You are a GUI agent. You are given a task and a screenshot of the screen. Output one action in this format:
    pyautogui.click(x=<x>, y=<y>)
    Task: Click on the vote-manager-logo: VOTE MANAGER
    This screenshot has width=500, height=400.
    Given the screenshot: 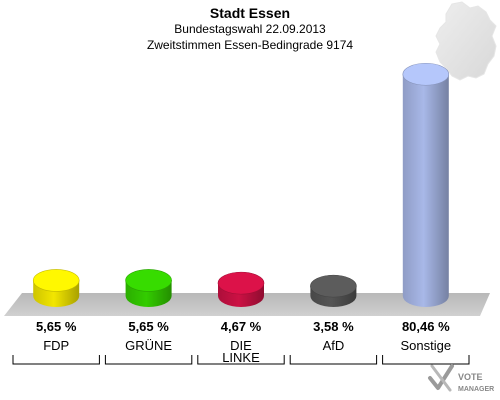 What is the action you would take?
    pyautogui.click(x=461, y=378)
    